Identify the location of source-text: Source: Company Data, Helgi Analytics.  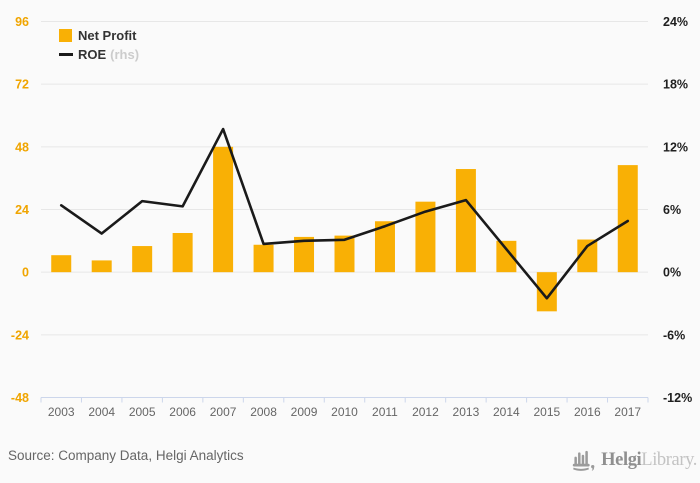
(126, 455).